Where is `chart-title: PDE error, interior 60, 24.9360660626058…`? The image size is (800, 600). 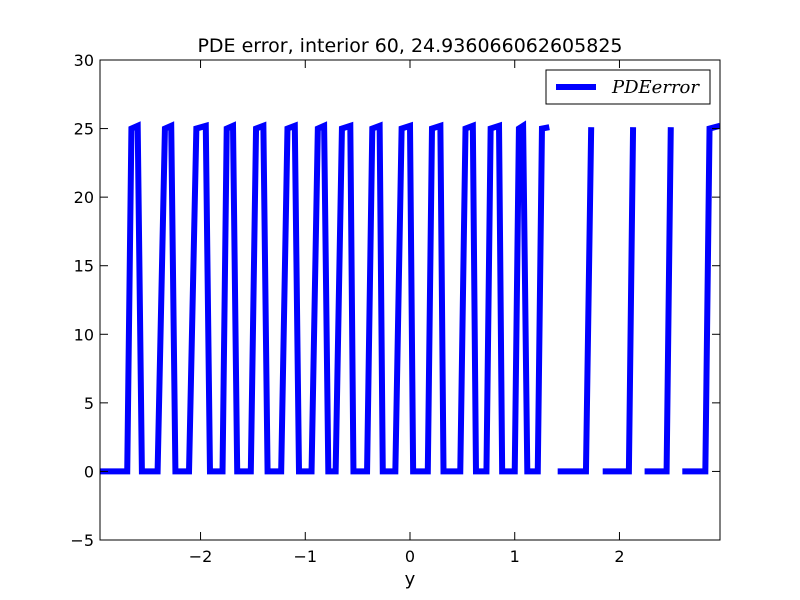 chart-title: PDE error, interior 60, 24.9360660626058… is located at coordinates (409, 46).